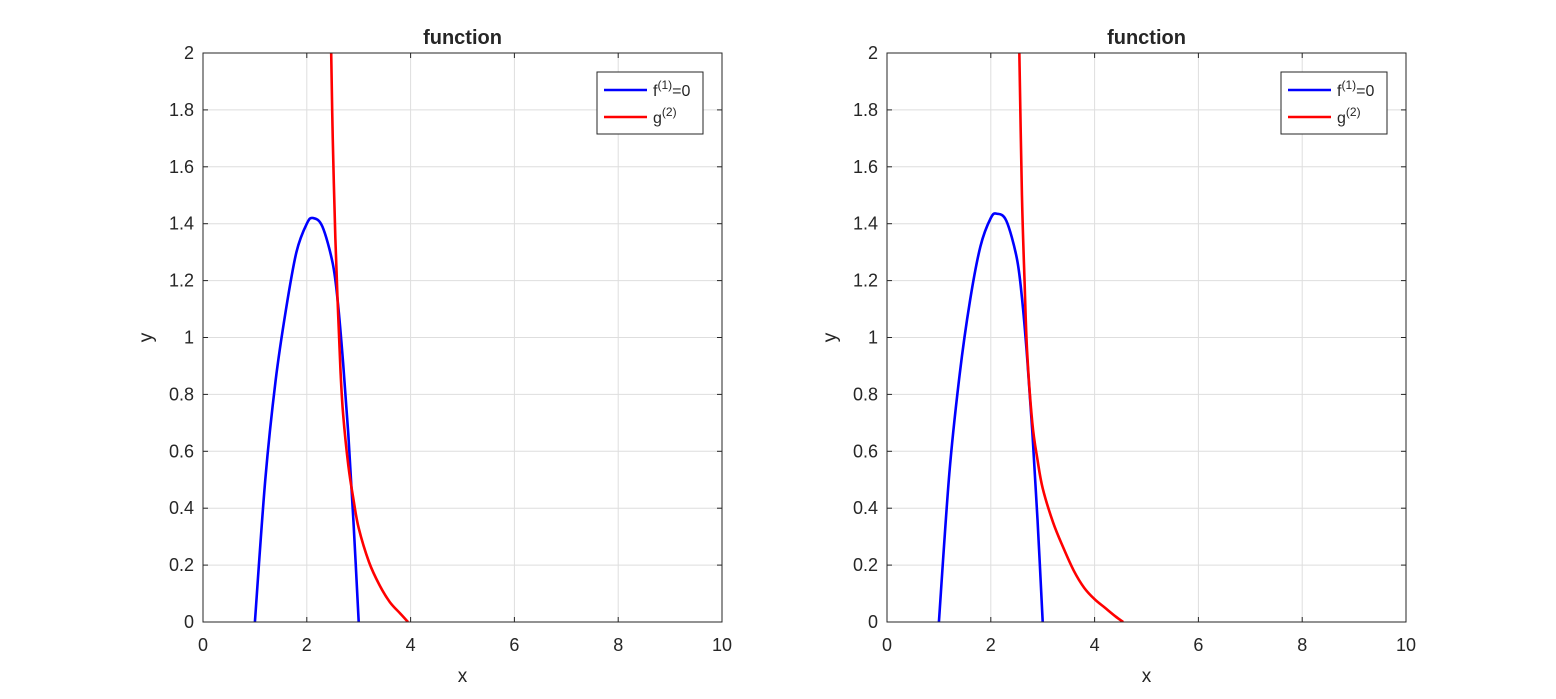 The image size is (1556, 699). What do you see at coordinates (306, 419) in the screenshot?
I see `series-line-f` at bounding box center [306, 419].